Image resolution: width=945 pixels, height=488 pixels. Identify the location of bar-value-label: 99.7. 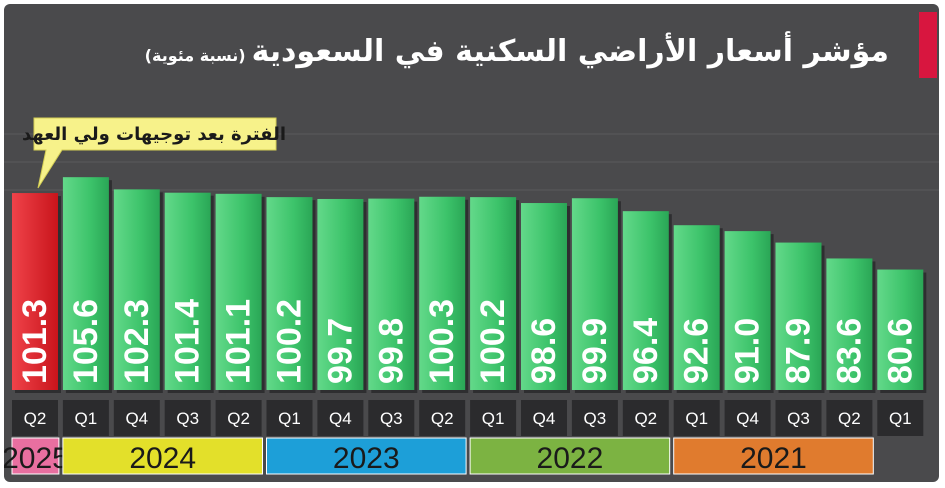
(340, 351).